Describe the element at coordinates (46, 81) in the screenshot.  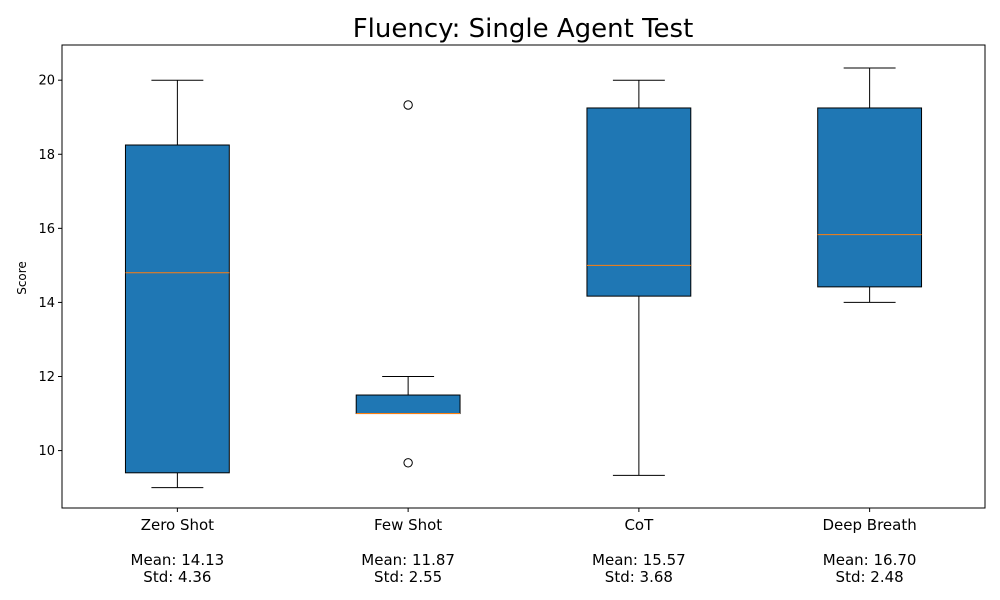
I see `y-tick-label: 20` at that location.